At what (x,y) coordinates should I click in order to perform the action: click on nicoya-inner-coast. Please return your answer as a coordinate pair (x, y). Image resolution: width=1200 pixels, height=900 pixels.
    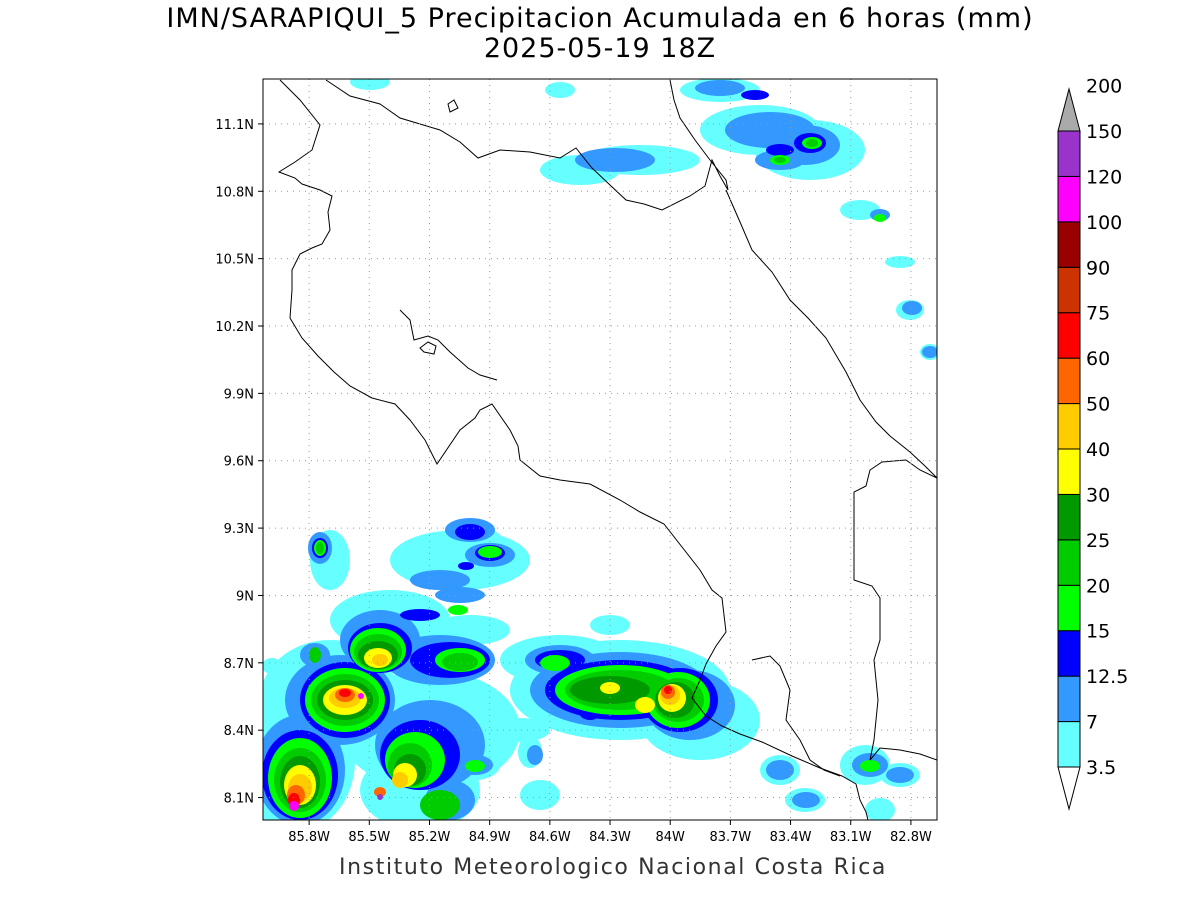
    Looking at the image, I should click on (448, 345).